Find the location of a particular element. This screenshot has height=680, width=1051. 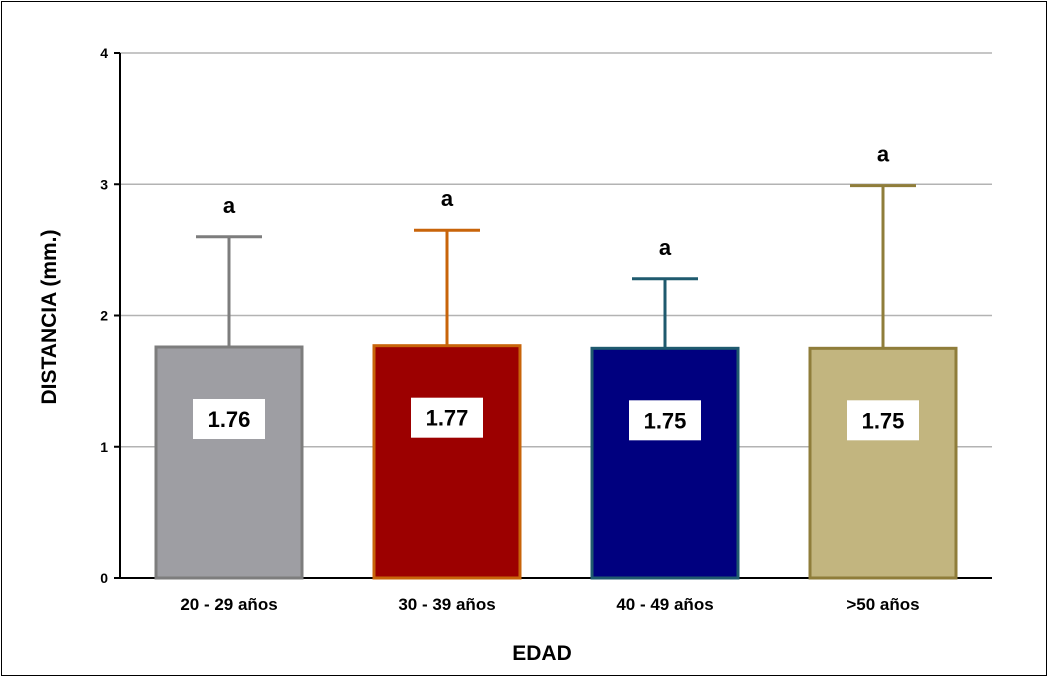

value-label: 1.76 is located at coordinates (229, 419).